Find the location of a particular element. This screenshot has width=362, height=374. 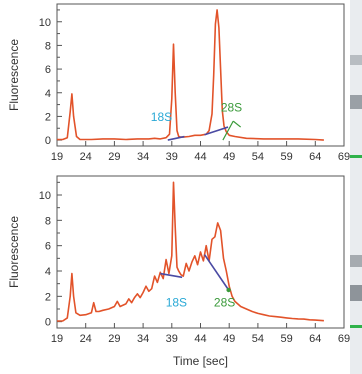

gel-image-strip is located at coordinates (356, 187).